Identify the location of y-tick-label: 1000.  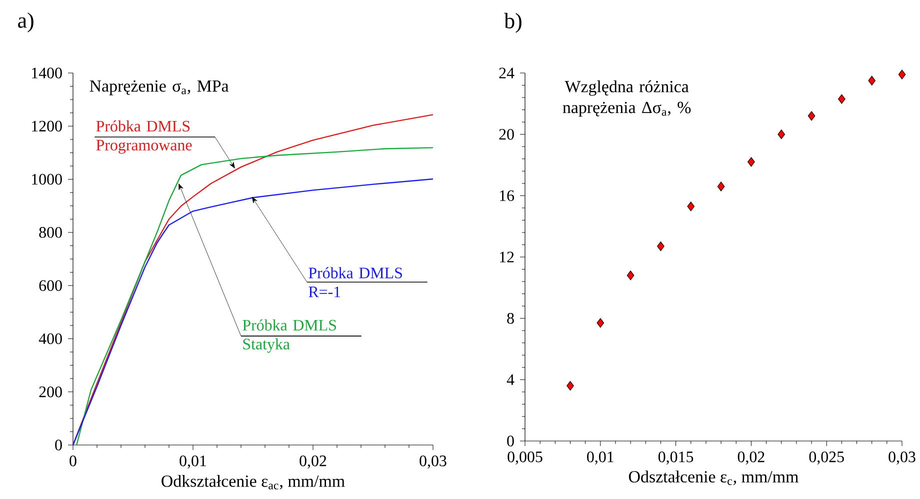
(47, 179).